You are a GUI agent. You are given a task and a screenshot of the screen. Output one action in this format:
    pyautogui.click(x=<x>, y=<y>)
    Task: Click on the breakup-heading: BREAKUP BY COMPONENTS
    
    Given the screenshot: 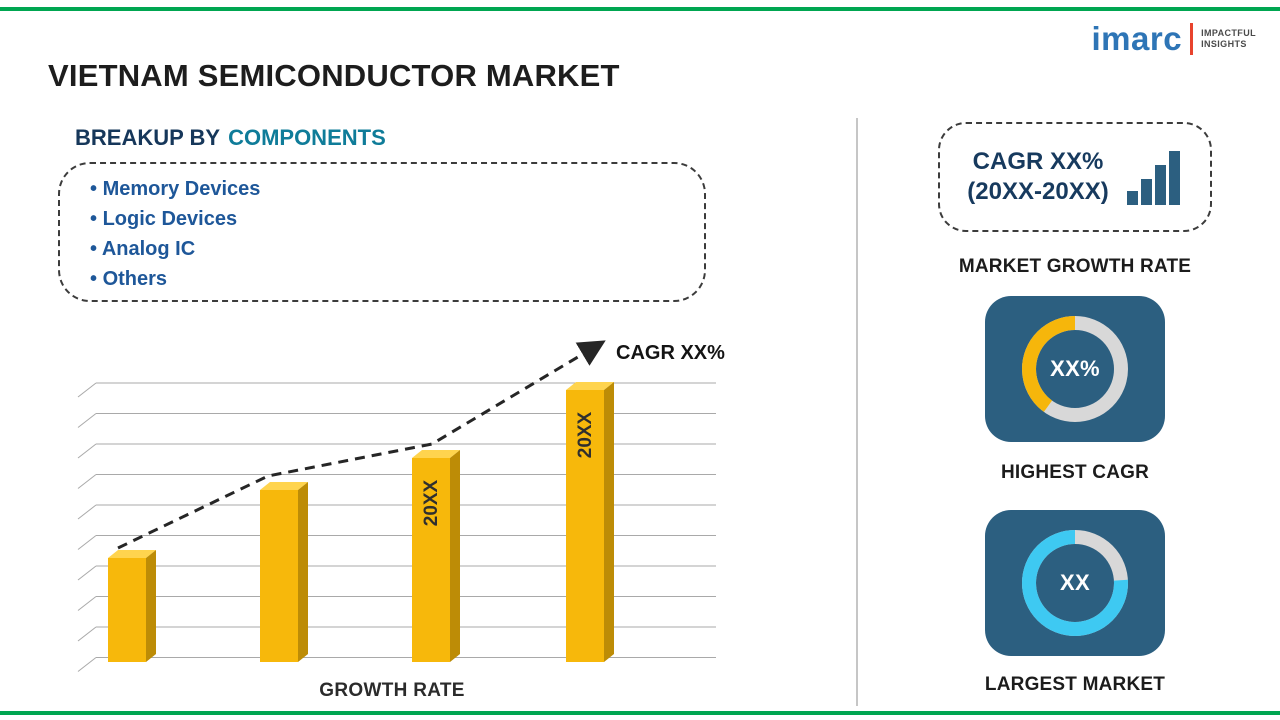 What is the action you would take?
    pyautogui.click(x=230, y=138)
    